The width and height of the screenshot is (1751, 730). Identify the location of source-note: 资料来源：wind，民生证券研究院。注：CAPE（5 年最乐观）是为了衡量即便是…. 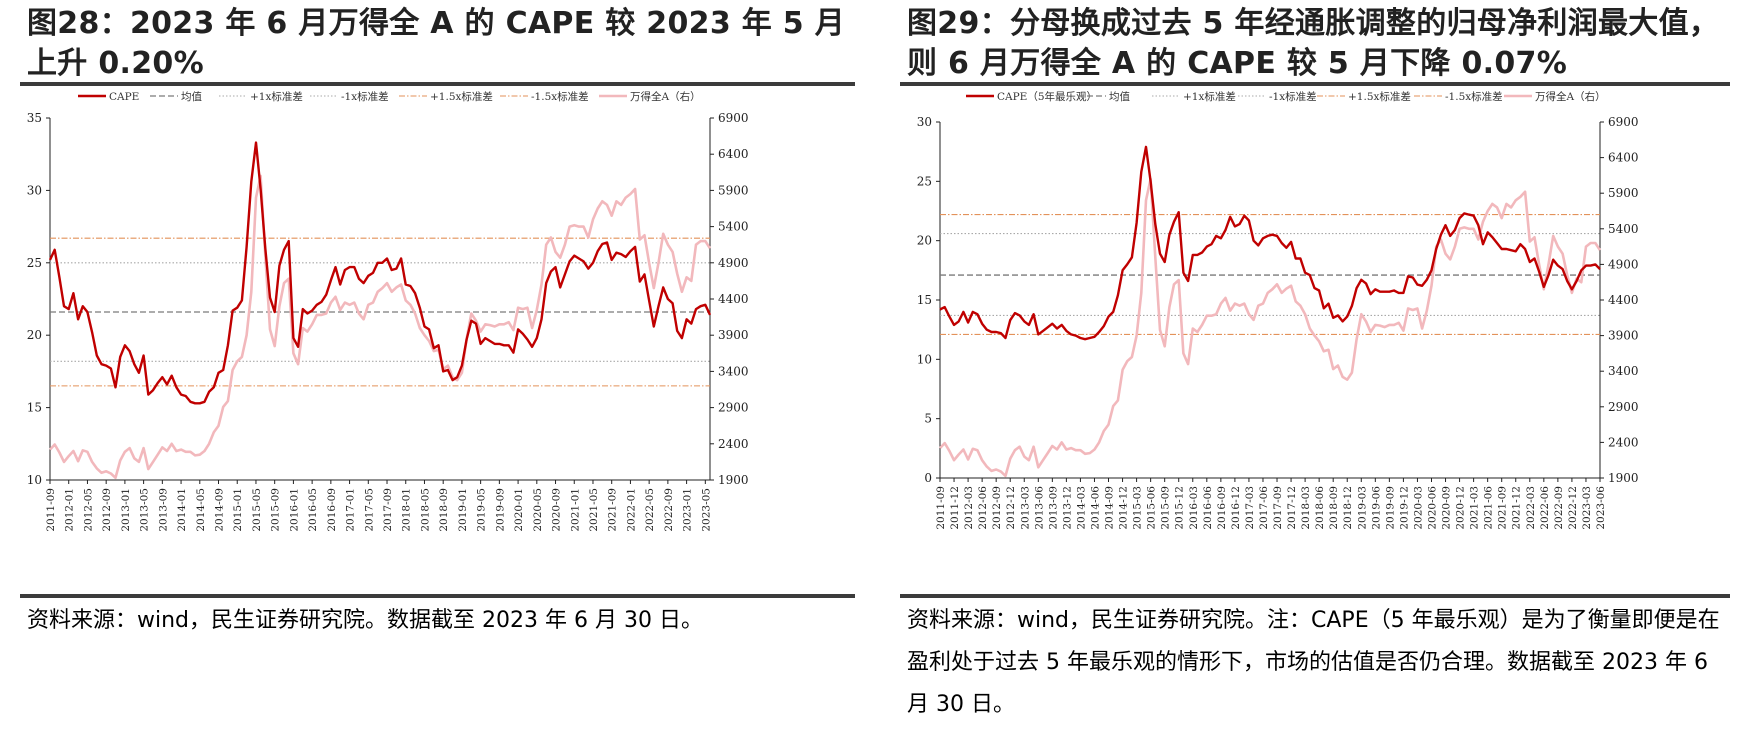
(1313, 662).